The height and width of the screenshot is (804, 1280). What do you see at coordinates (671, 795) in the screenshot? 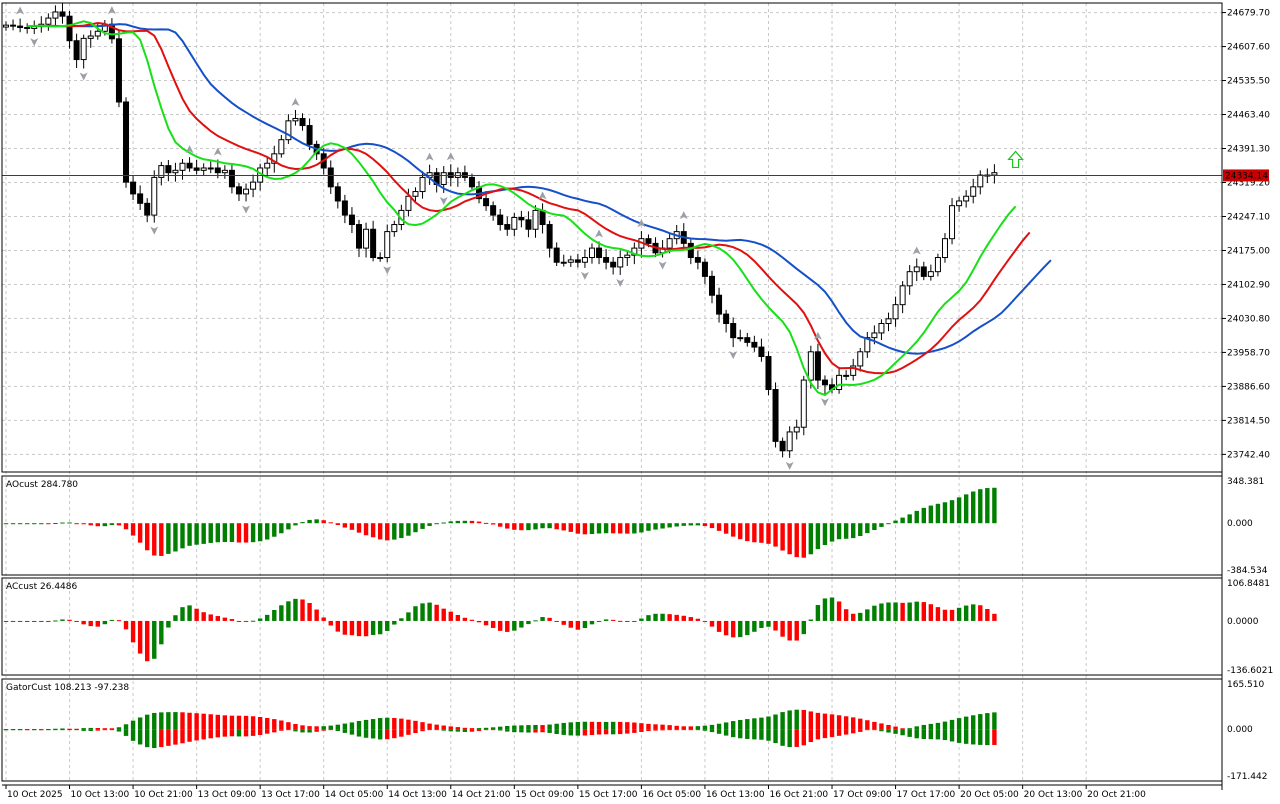
I see `time-tick-label: 16 Oct 05:00` at bounding box center [671, 795].